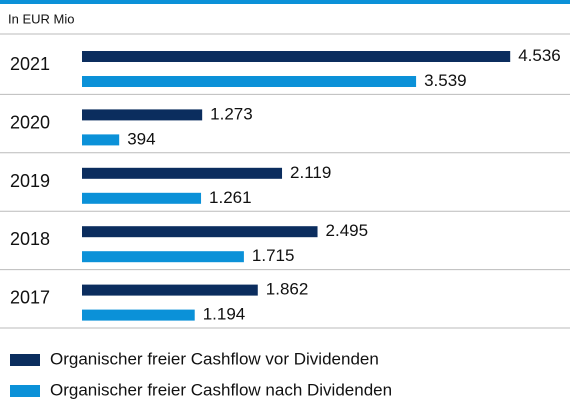 This screenshot has height=400, width=570. Describe the element at coordinates (30, 122) in the screenshot. I see `category-label: 2020` at that location.